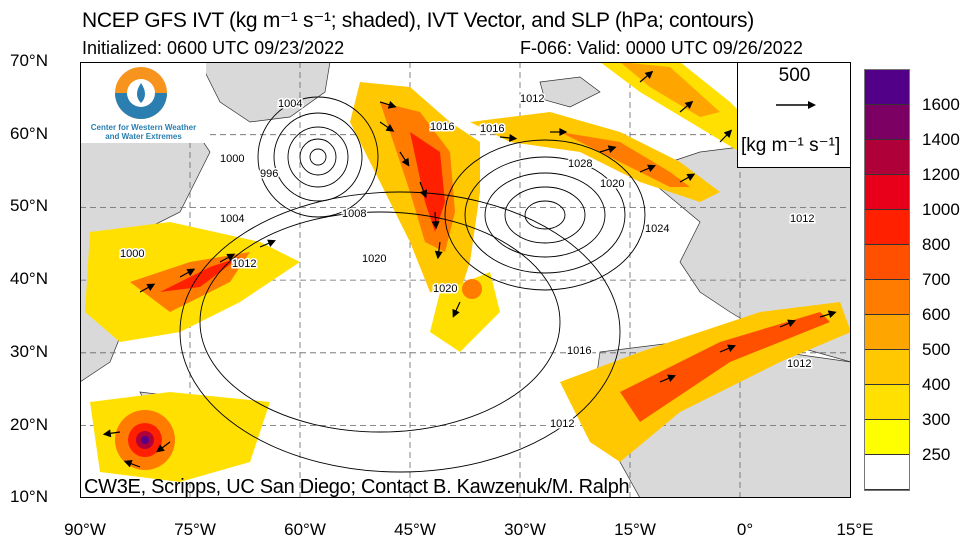 This screenshot has height=557, width=980. What do you see at coordinates (132, 254) in the screenshot?
I see `contour-label: 1000` at bounding box center [132, 254].